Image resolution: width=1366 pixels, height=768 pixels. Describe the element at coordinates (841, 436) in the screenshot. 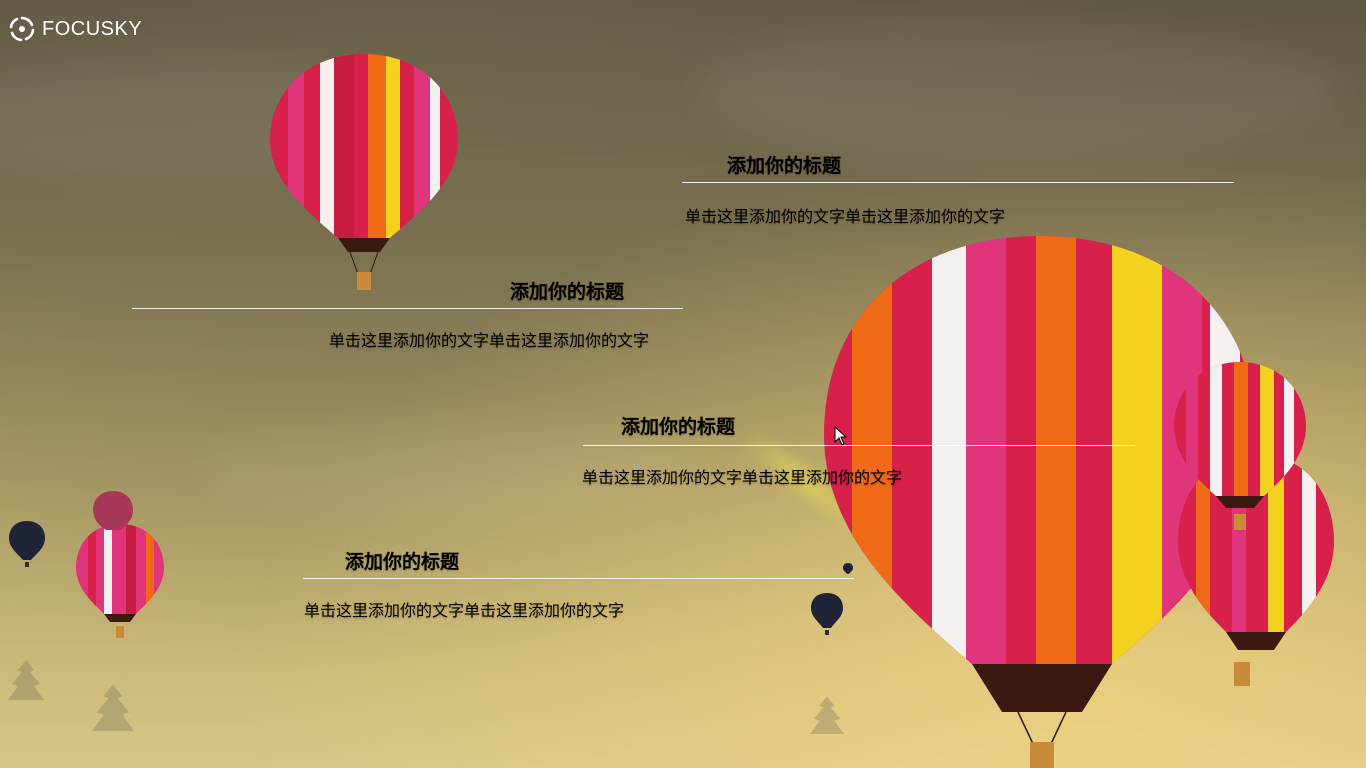

I see `mouse-pointer-icon` at that location.